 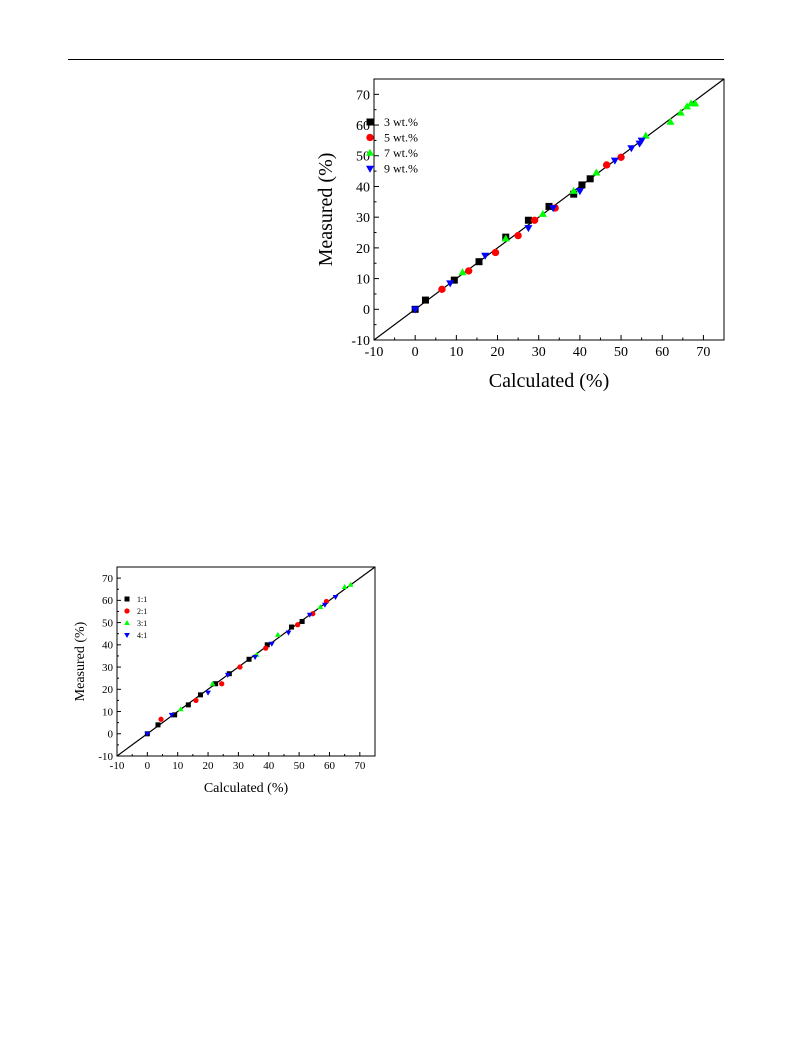 What do you see at coordinates (326, 210) in the screenshot?
I see `y-axis-title: Measured (%)` at bounding box center [326, 210].